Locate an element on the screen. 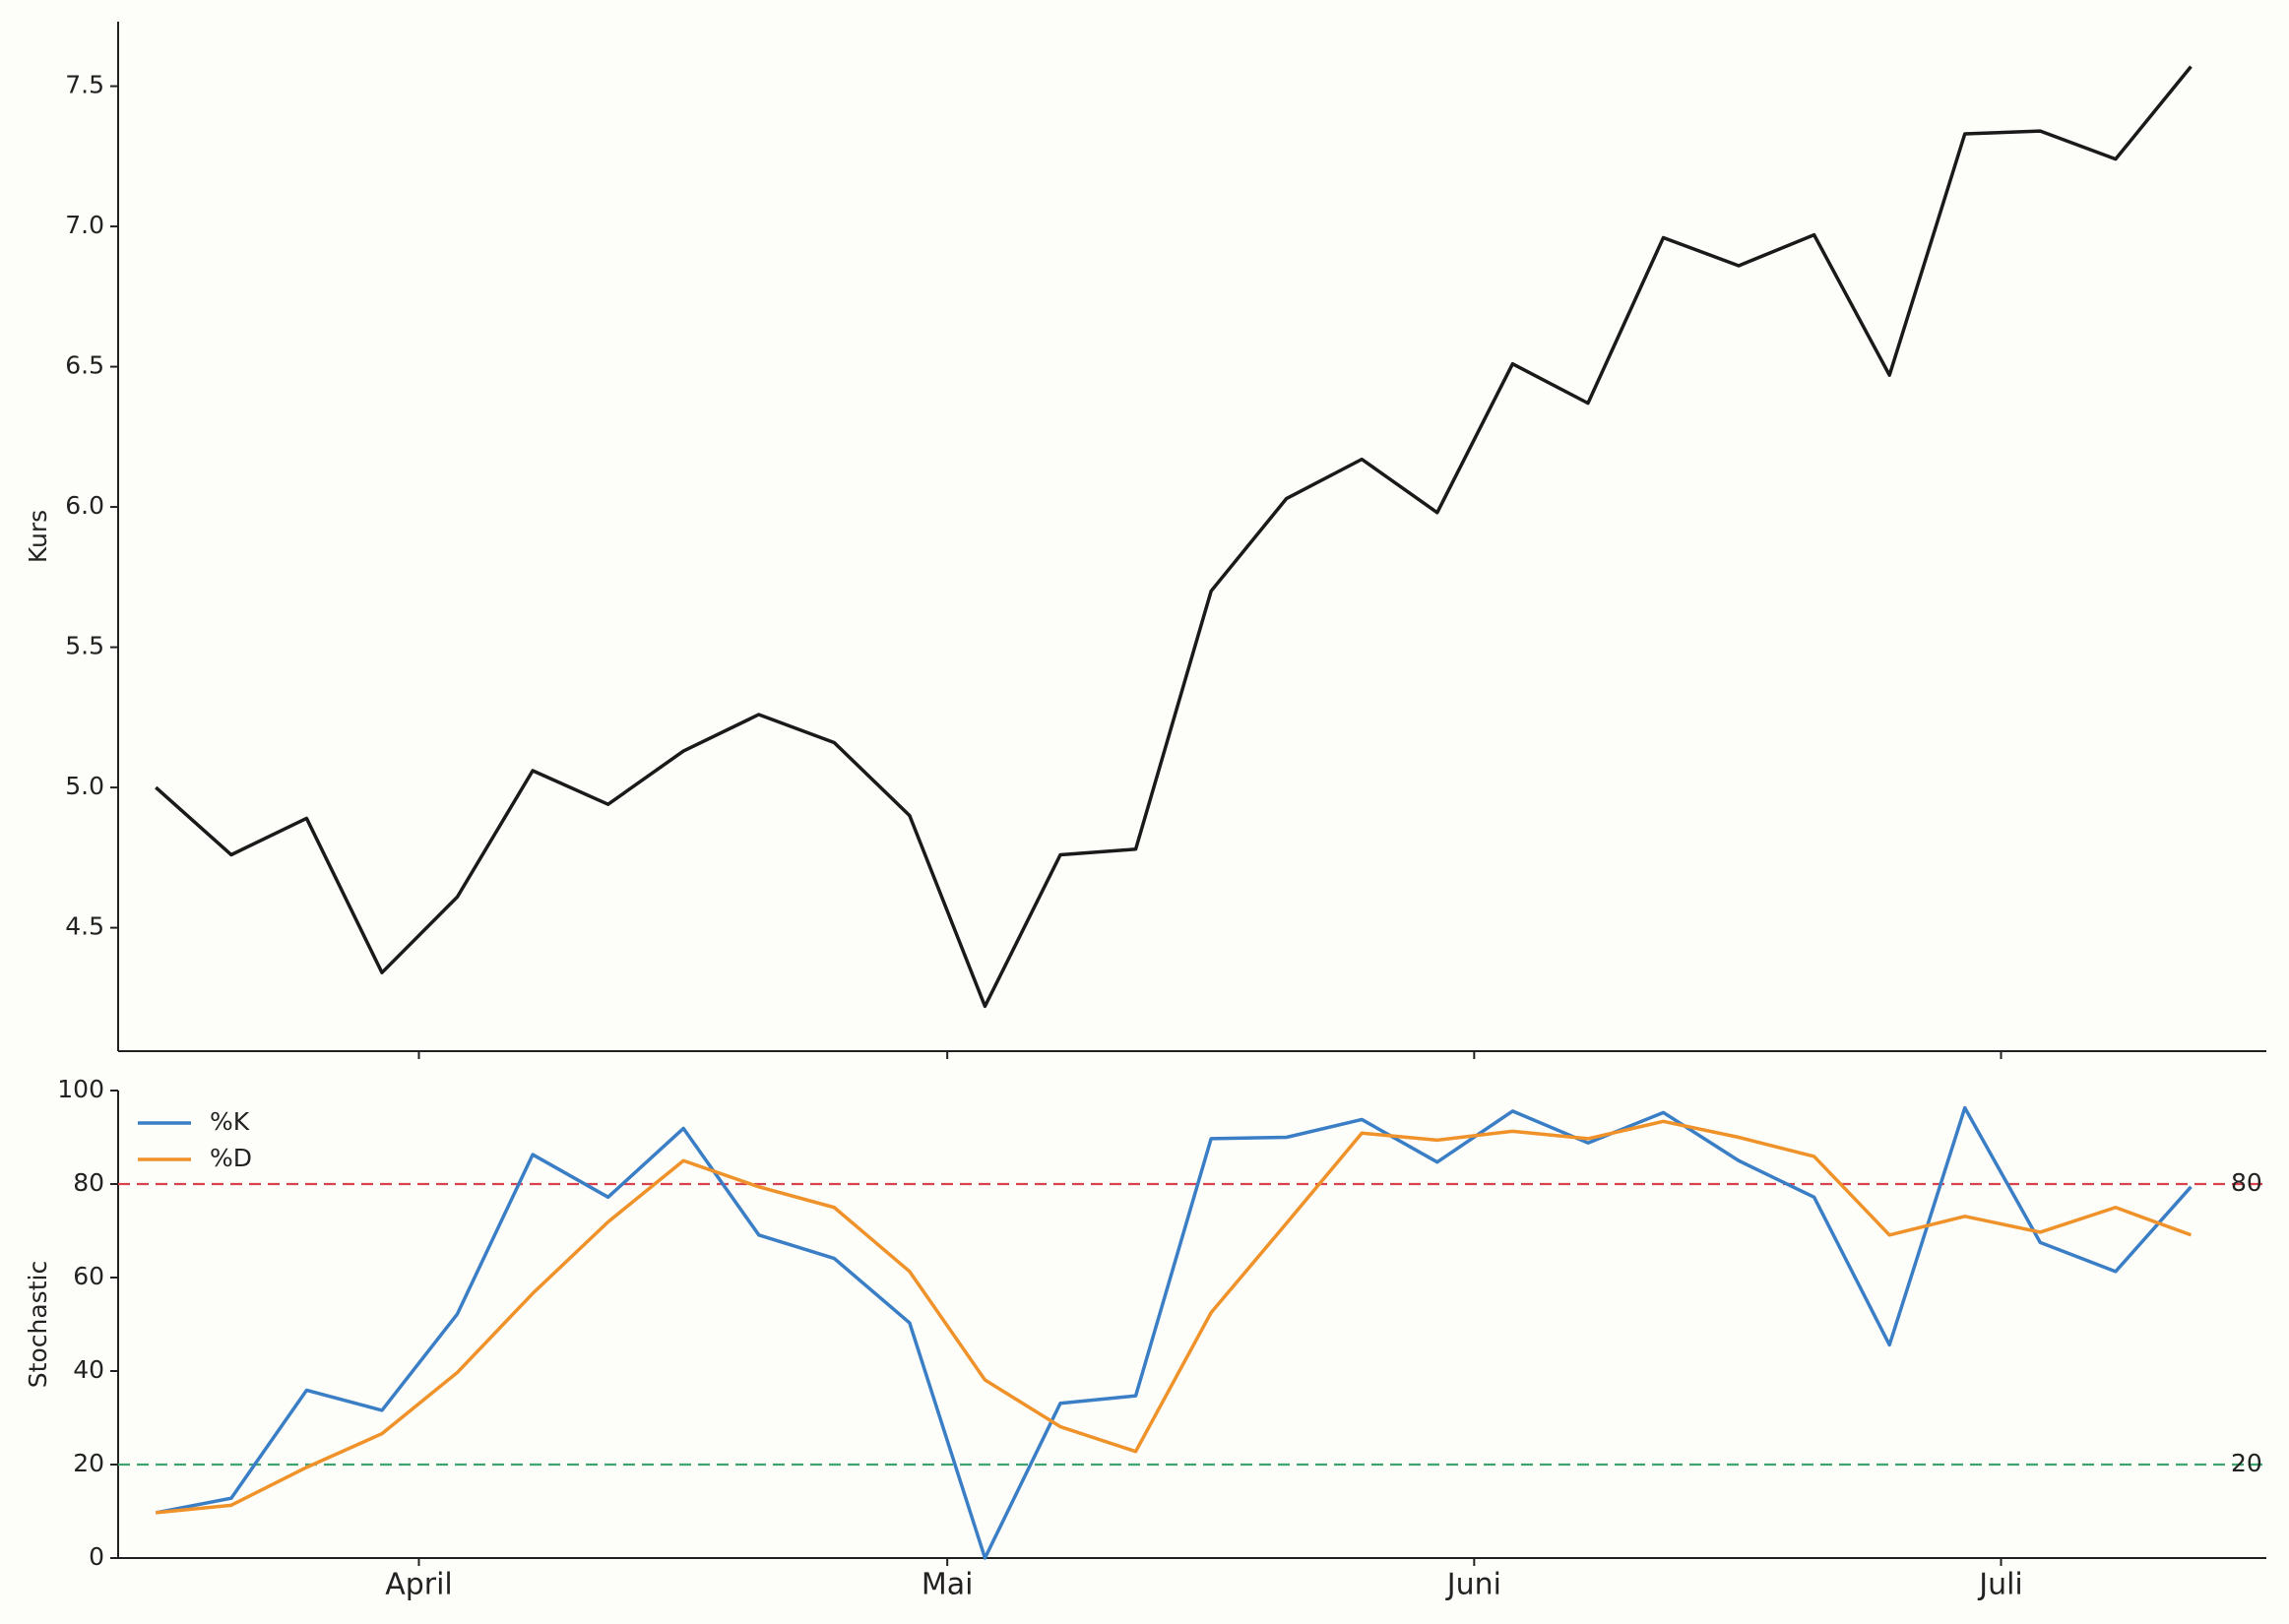 Image resolution: width=2289 pixels, height=1624 pixels. y-tick-label: 4.5 is located at coordinates (84, 926).